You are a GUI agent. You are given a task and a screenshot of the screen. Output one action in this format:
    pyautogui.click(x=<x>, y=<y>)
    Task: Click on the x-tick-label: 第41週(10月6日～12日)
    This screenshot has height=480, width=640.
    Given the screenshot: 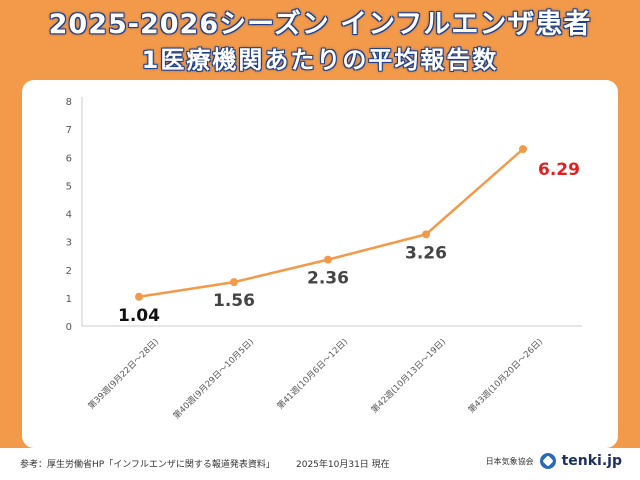 What is the action you would take?
    pyautogui.click(x=312, y=373)
    